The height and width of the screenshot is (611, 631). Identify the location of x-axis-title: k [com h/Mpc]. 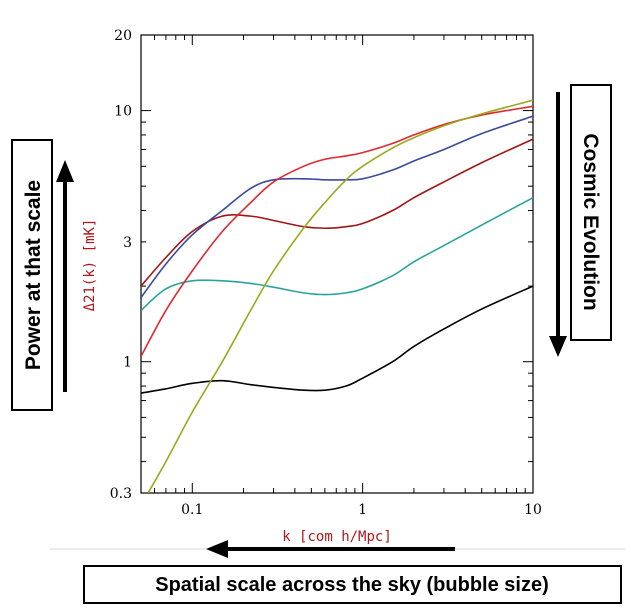
(337, 537).